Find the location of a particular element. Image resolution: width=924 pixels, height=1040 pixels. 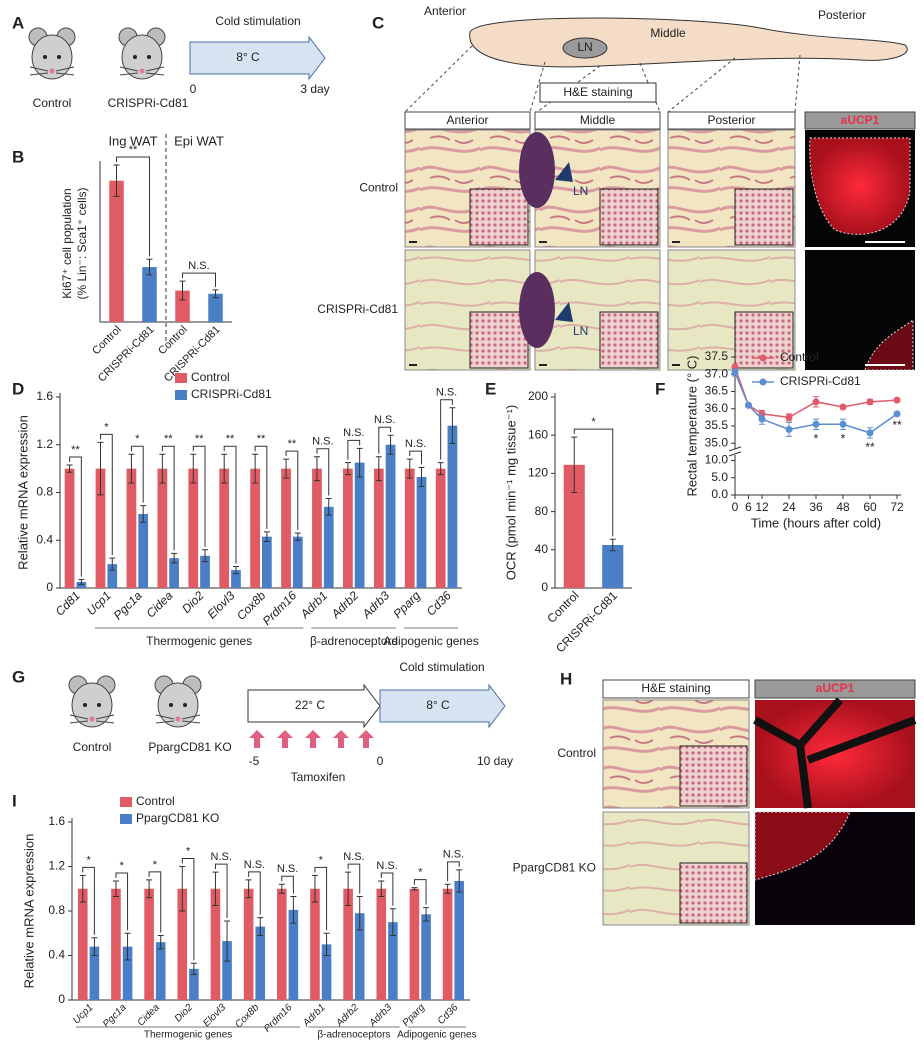

ucp1-signal is located at coordinates (802, 846).